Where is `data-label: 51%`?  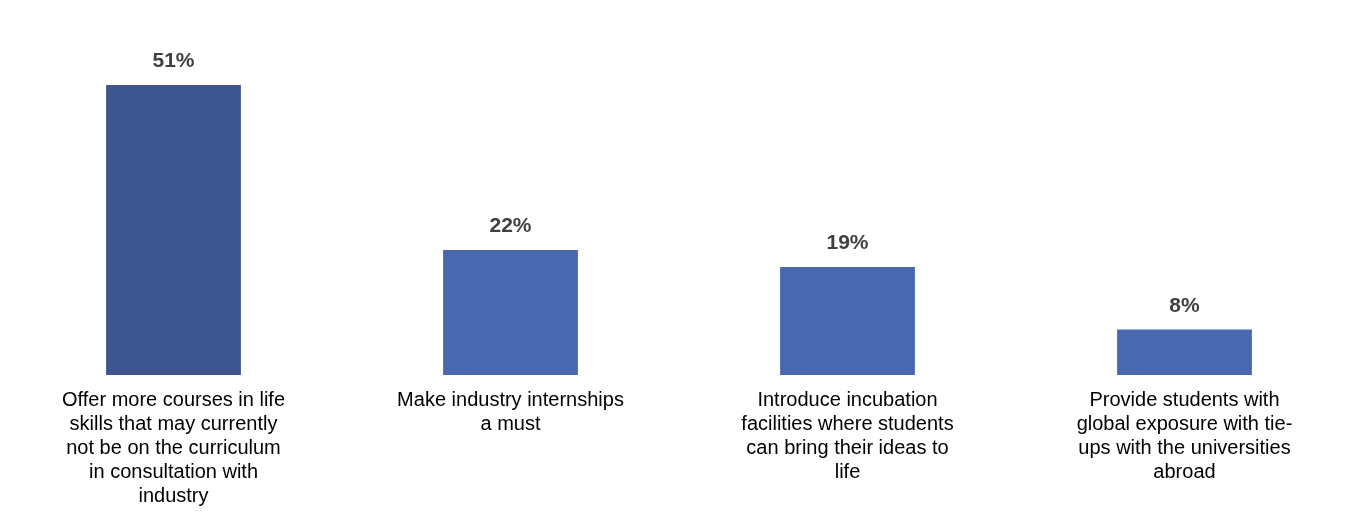
data-label: 51% is located at coordinates (173, 59).